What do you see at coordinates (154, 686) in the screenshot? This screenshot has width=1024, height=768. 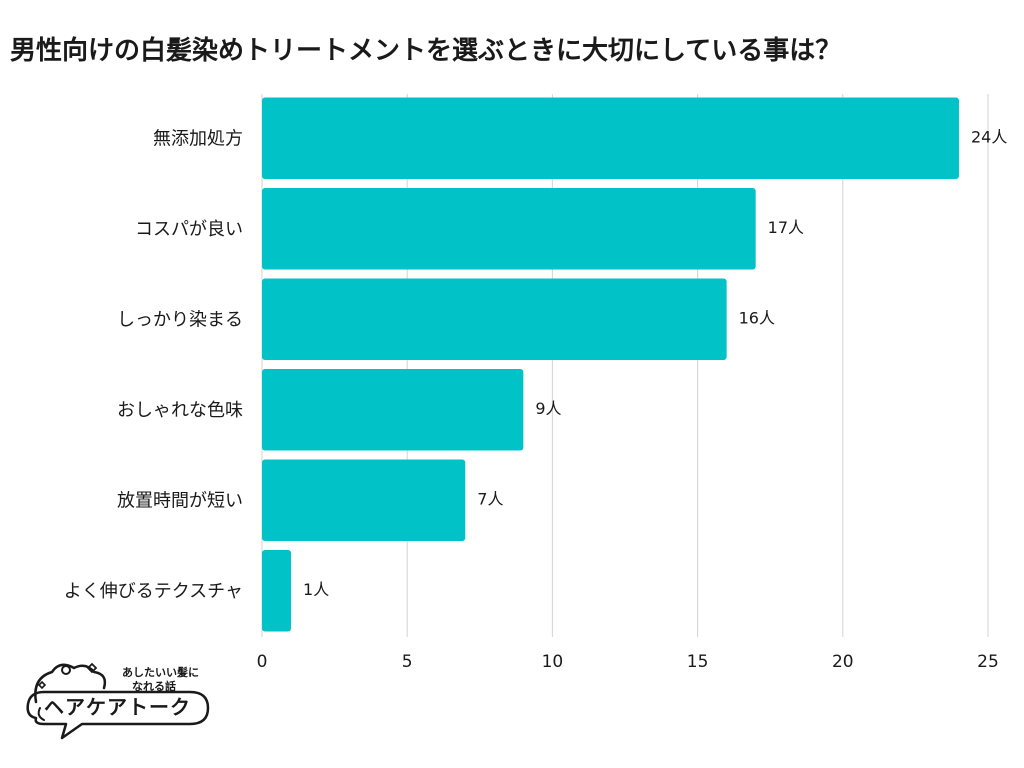 I see `logo-tagline-line2: なれる話` at bounding box center [154, 686].